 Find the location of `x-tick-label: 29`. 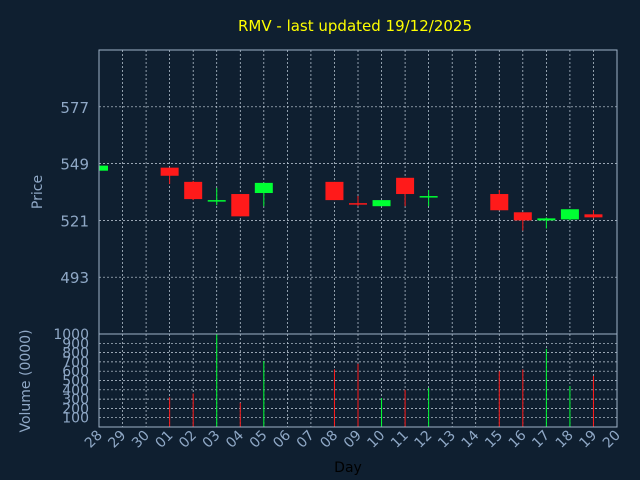

x-tick-label: 29 is located at coordinates (117, 440).